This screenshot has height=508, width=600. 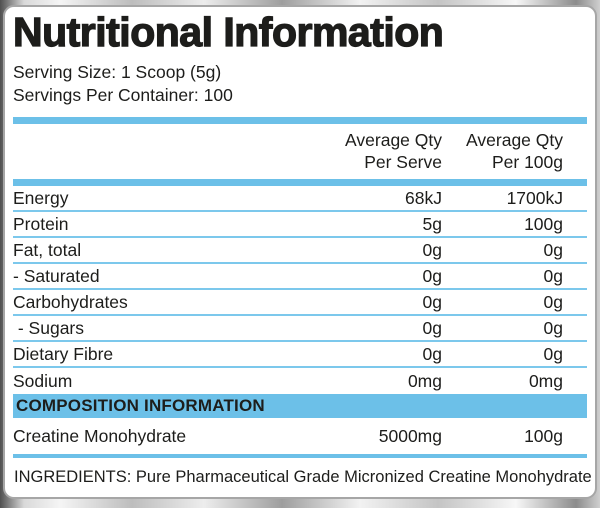 I want to click on composition-header-text: COMPOSITION INFORMATION, so click(x=140, y=405).